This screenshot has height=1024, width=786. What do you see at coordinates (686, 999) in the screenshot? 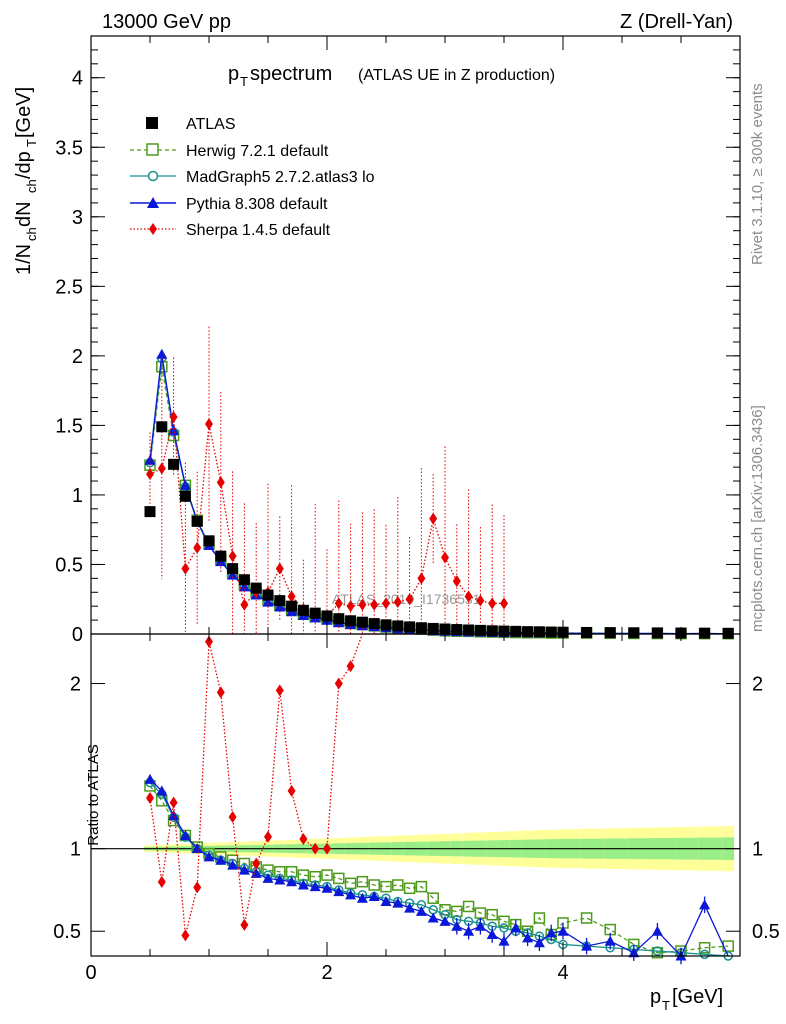
I see `x-axis-label: p T [GeV]` at bounding box center [686, 999].